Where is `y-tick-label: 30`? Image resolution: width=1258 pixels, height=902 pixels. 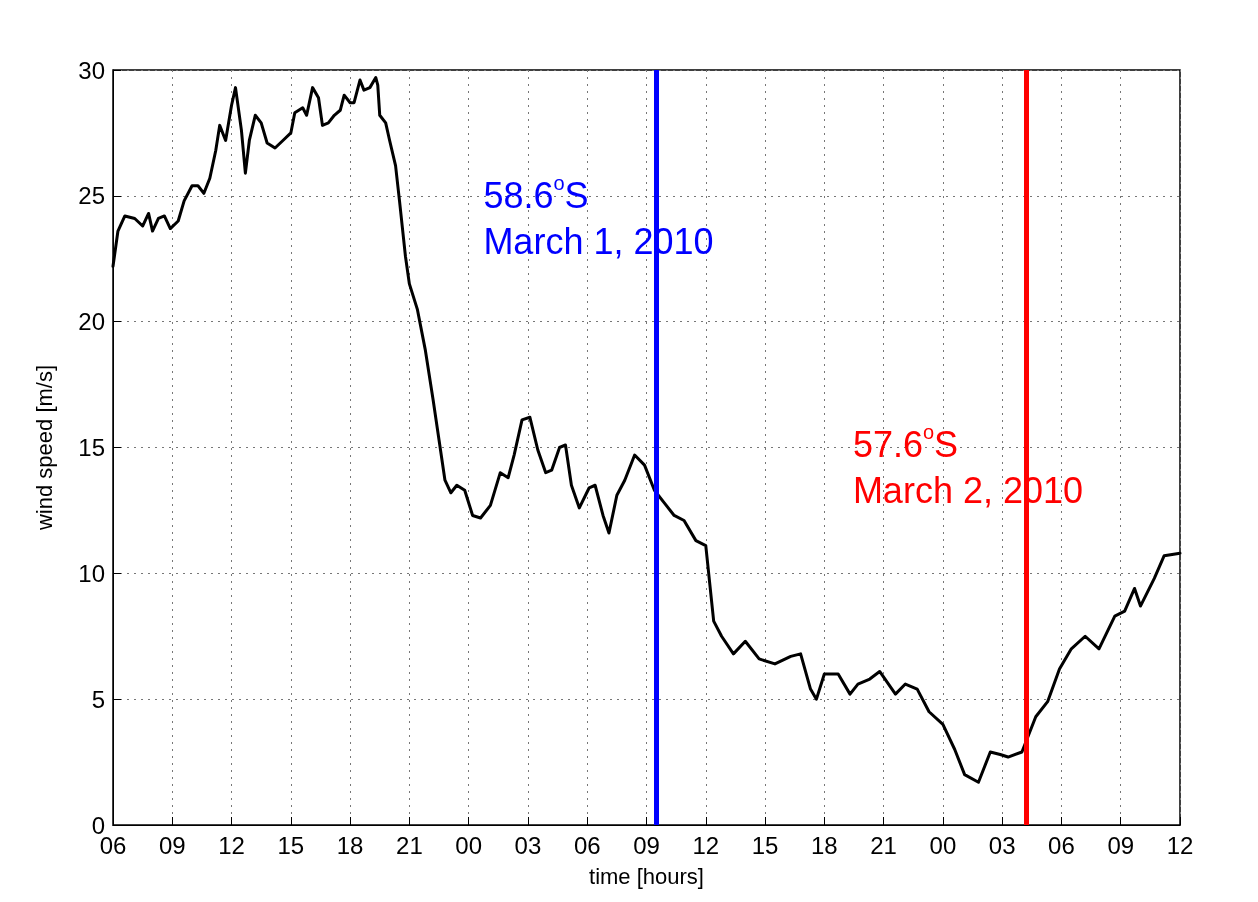
y-tick-label: 30 is located at coordinates (91, 70).